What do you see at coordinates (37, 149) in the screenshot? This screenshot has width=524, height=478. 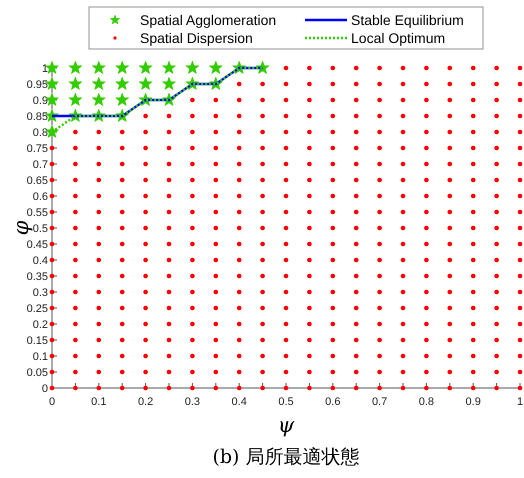 I see `y-tick-label: 0.75` at bounding box center [37, 149].